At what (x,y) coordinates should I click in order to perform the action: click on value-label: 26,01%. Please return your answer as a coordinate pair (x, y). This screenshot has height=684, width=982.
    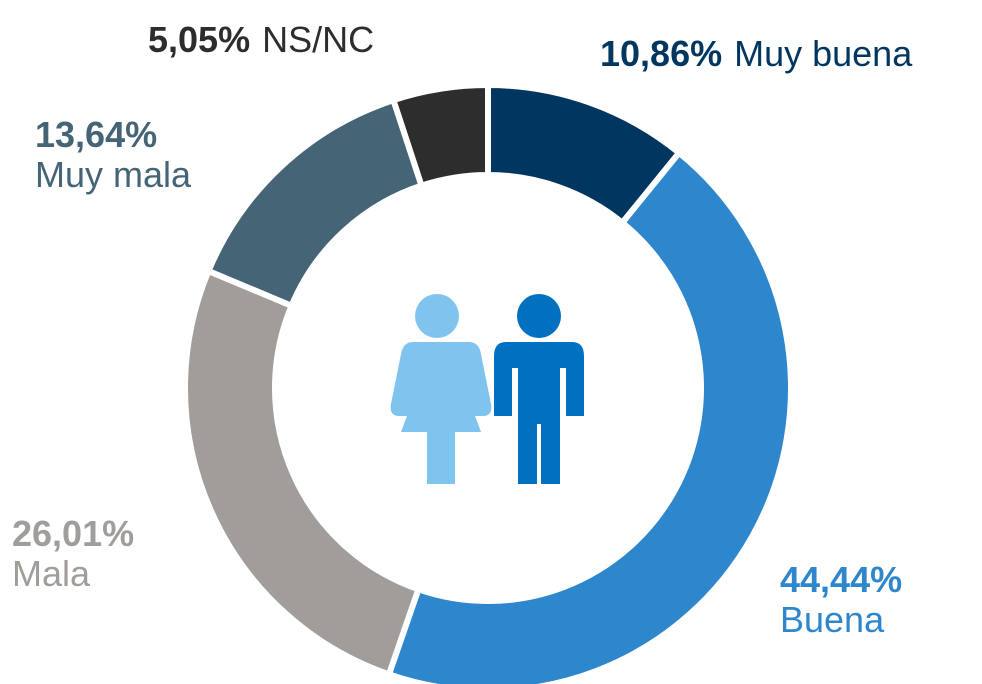
    Looking at the image, I should click on (73, 533).